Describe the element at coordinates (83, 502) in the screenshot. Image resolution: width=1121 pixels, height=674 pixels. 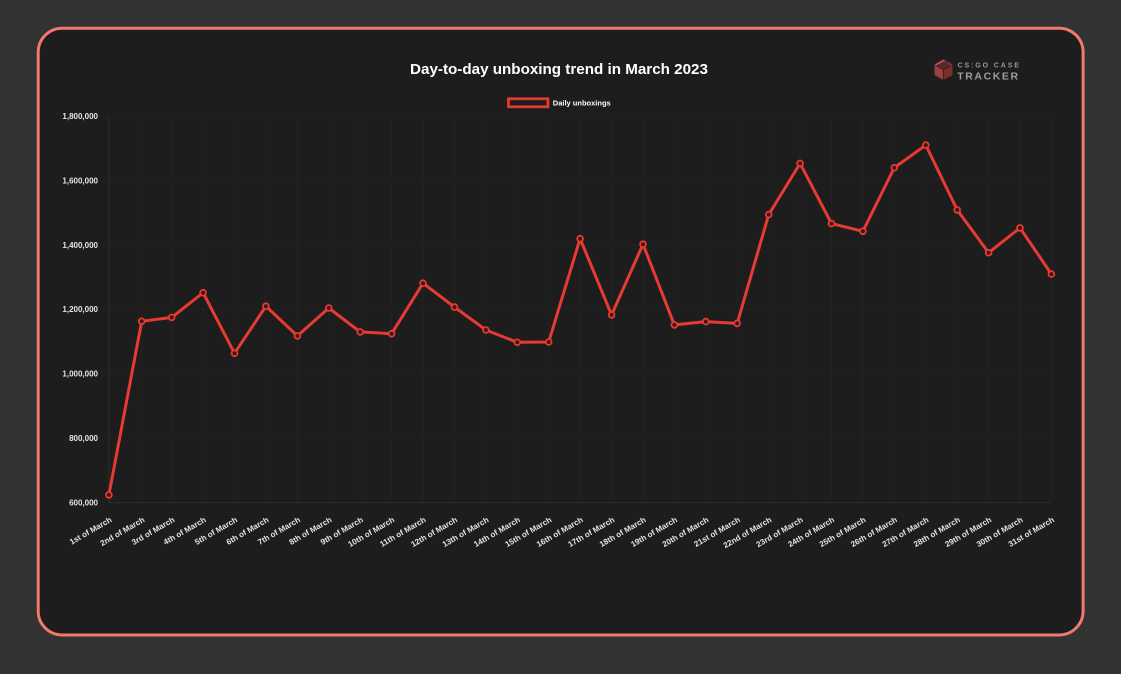
I see `svg-text: 600,000` at that location.